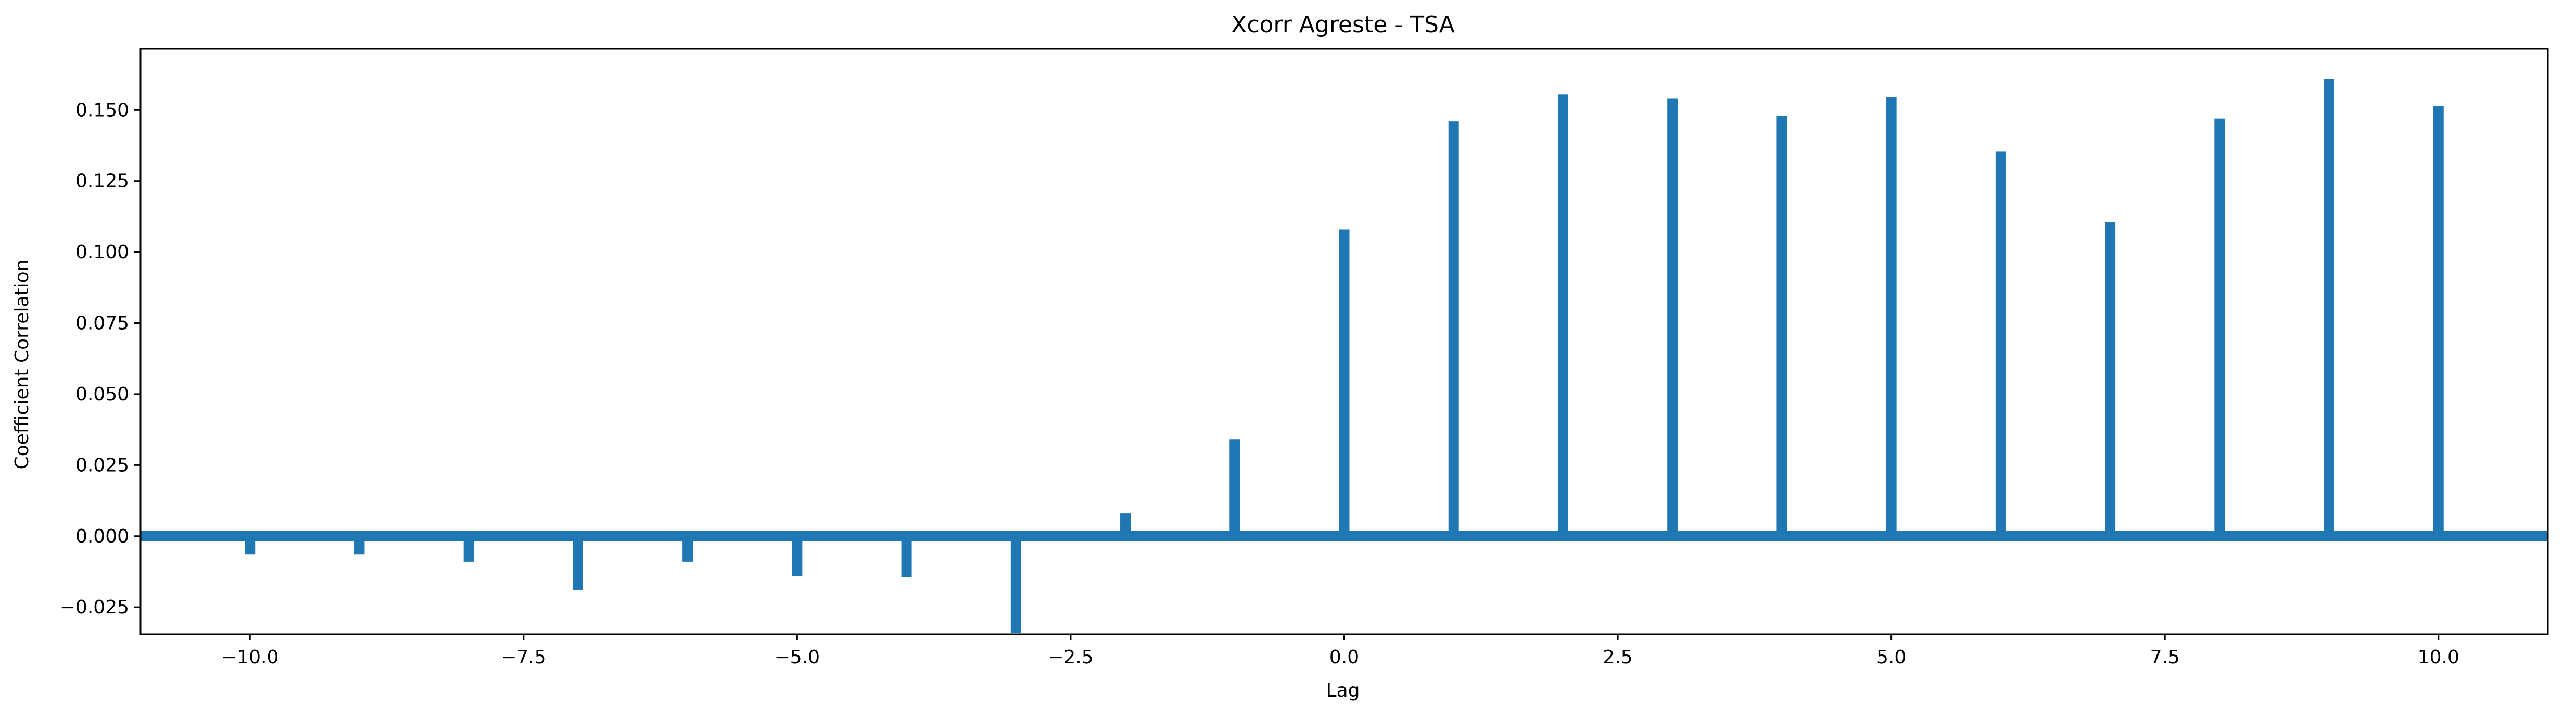 This screenshot has height=719, width=2576. Describe the element at coordinates (1125, 525) in the screenshot. I see `bar-lag--2` at that location.